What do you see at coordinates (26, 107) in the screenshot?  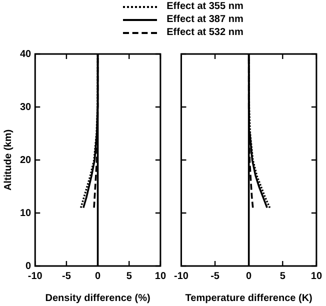 I see `y-tick-label: 30` at bounding box center [26, 107].